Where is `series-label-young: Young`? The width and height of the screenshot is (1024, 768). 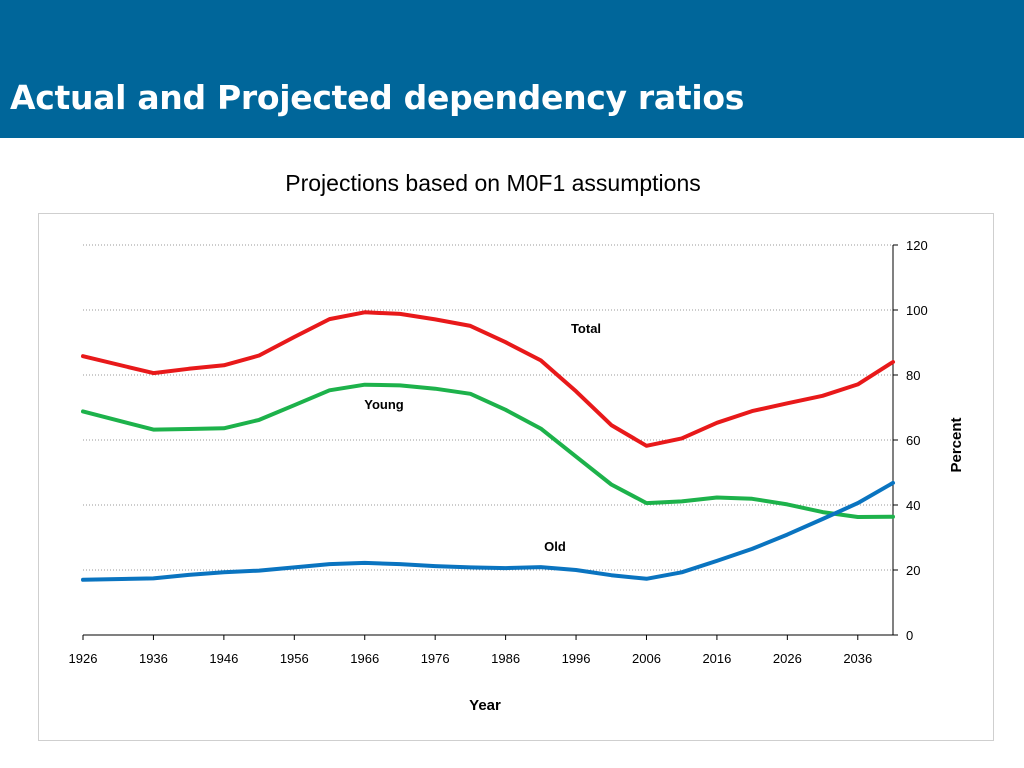 series-label-young: Young is located at coordinates (384, 404).